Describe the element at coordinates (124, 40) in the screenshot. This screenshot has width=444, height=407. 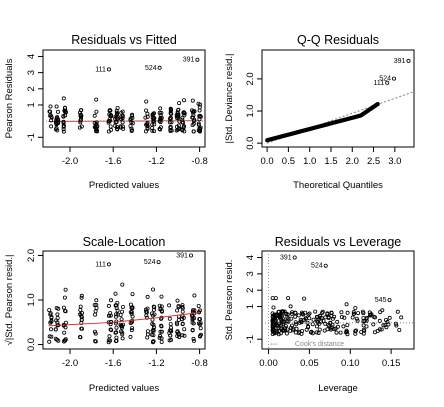
I see `panel-title: Residuals vs Fitted` at that location.